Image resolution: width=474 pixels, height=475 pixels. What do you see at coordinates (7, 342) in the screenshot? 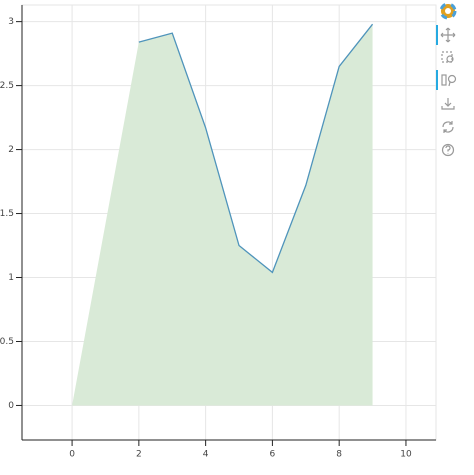
I see `y-tick-label: 0.5` at bounding box center [7, 342].